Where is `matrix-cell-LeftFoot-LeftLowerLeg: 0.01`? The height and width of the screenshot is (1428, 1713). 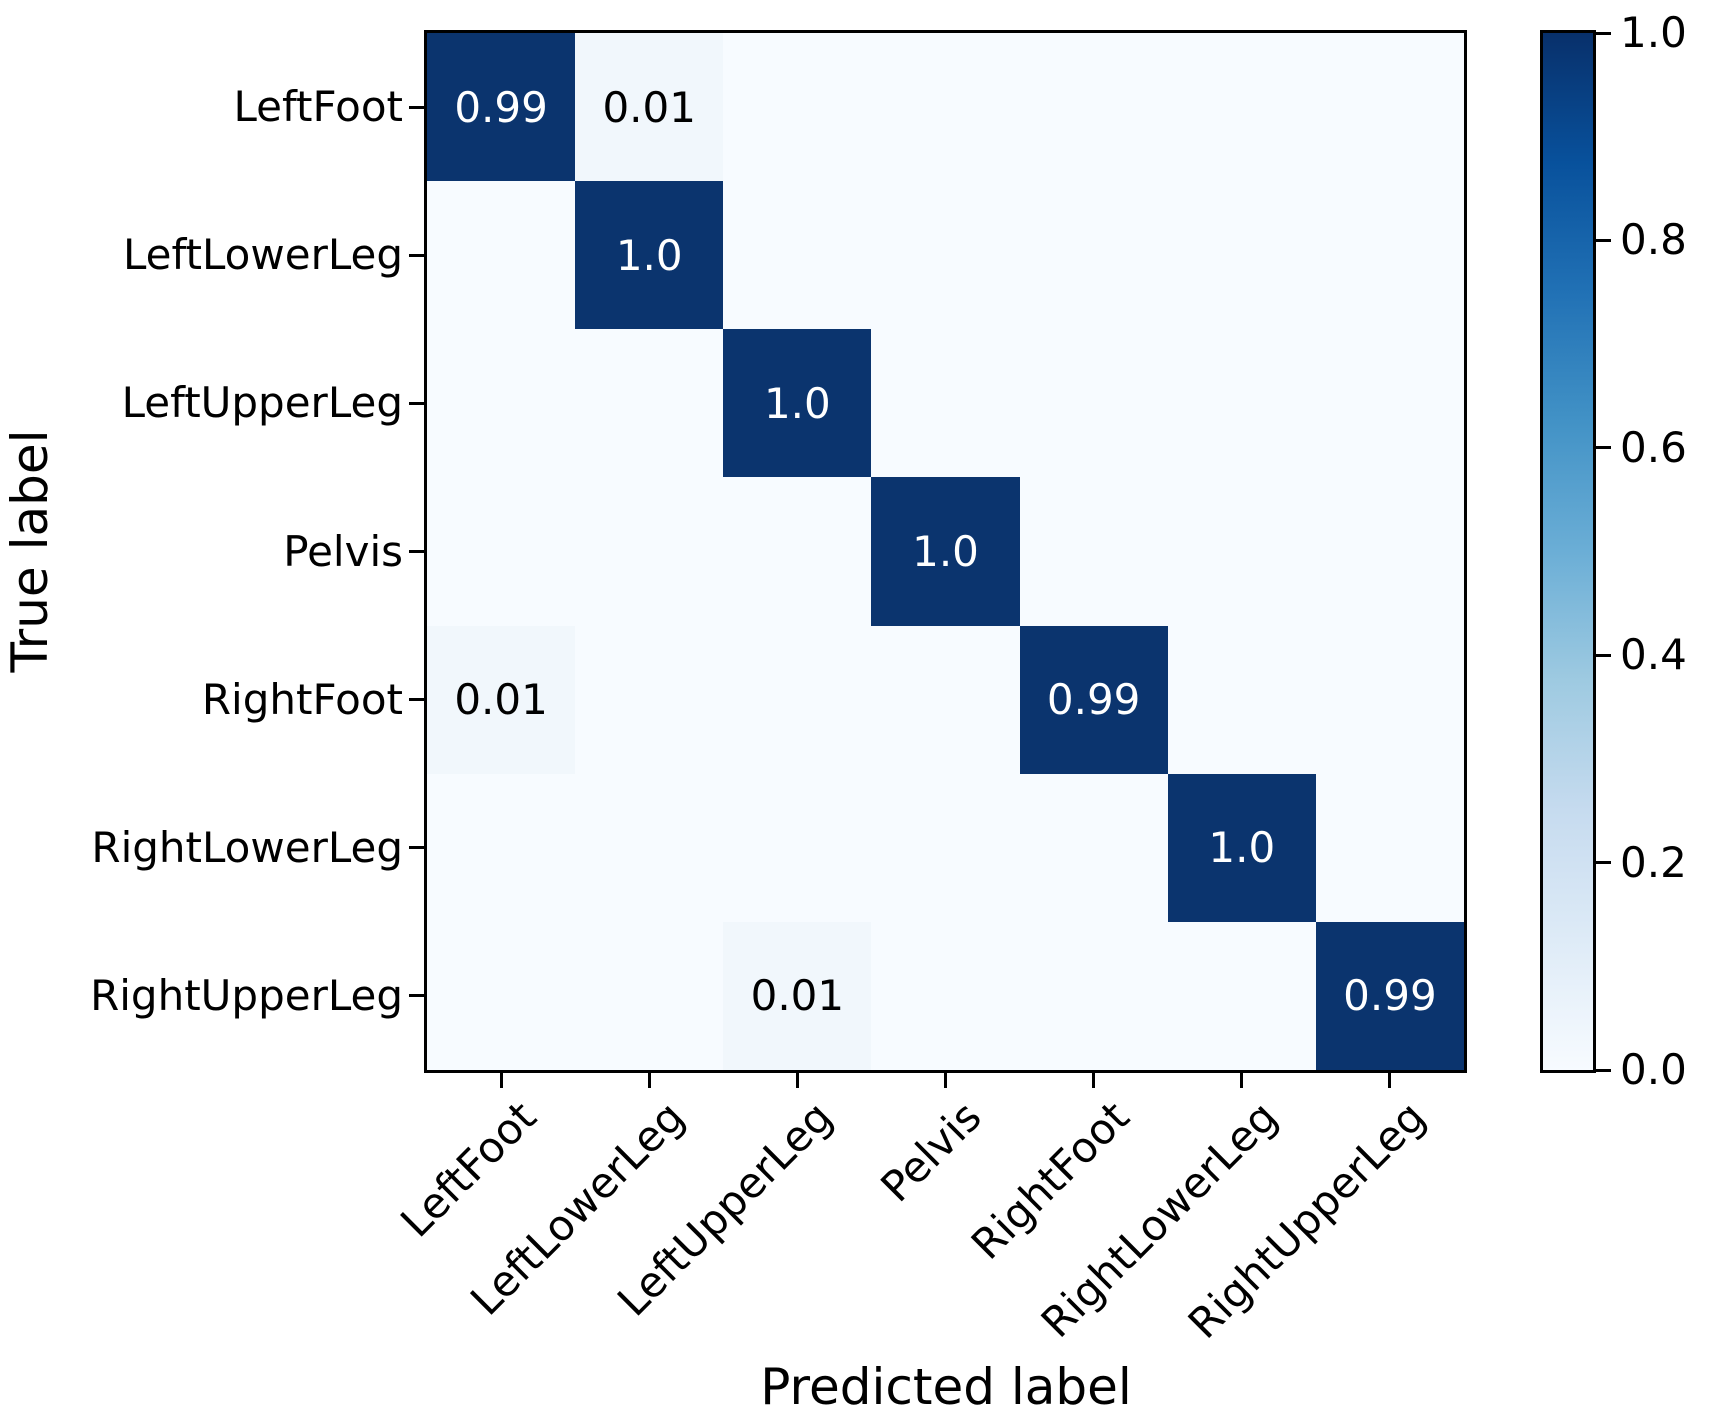 matrix-cell-LeftFoot-LeftLowerLeg: 0.01 is located at coordinates (649, 107).